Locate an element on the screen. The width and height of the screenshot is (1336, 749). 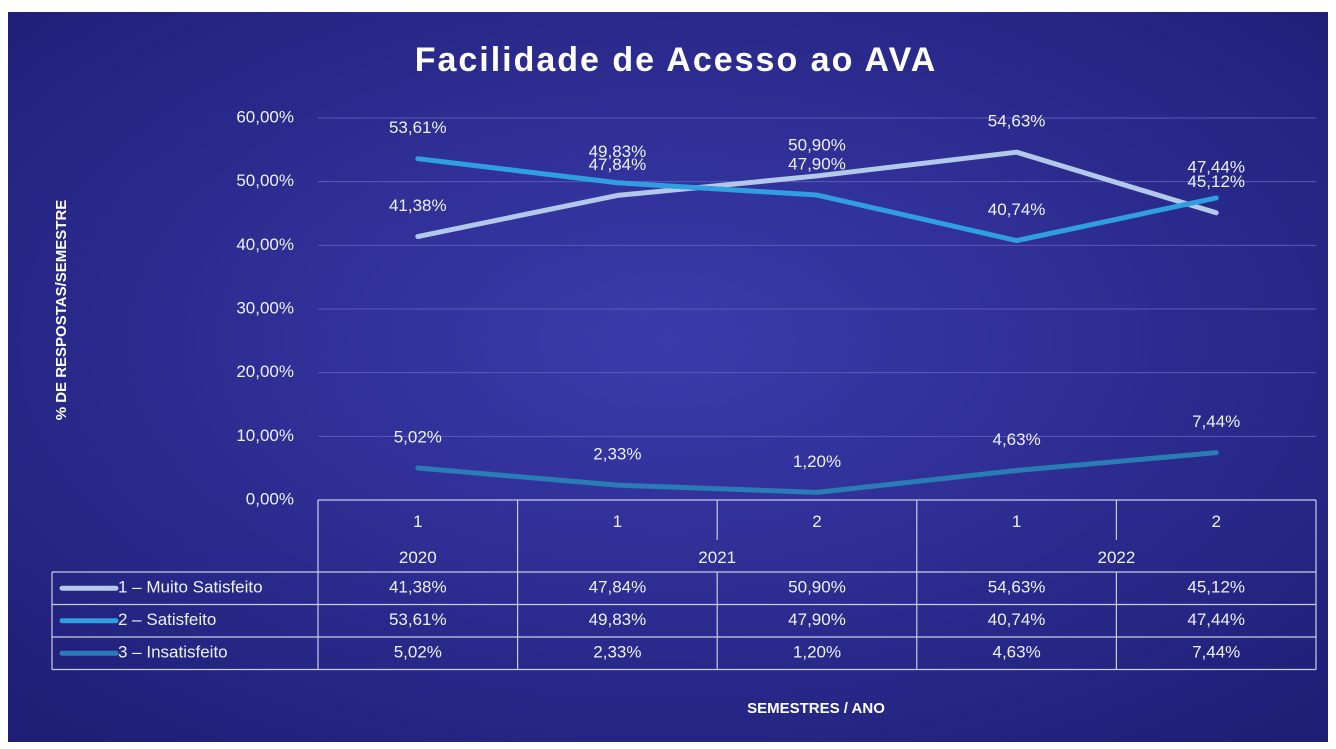
data-label: 5,02% is located at coordinates (418, 437).